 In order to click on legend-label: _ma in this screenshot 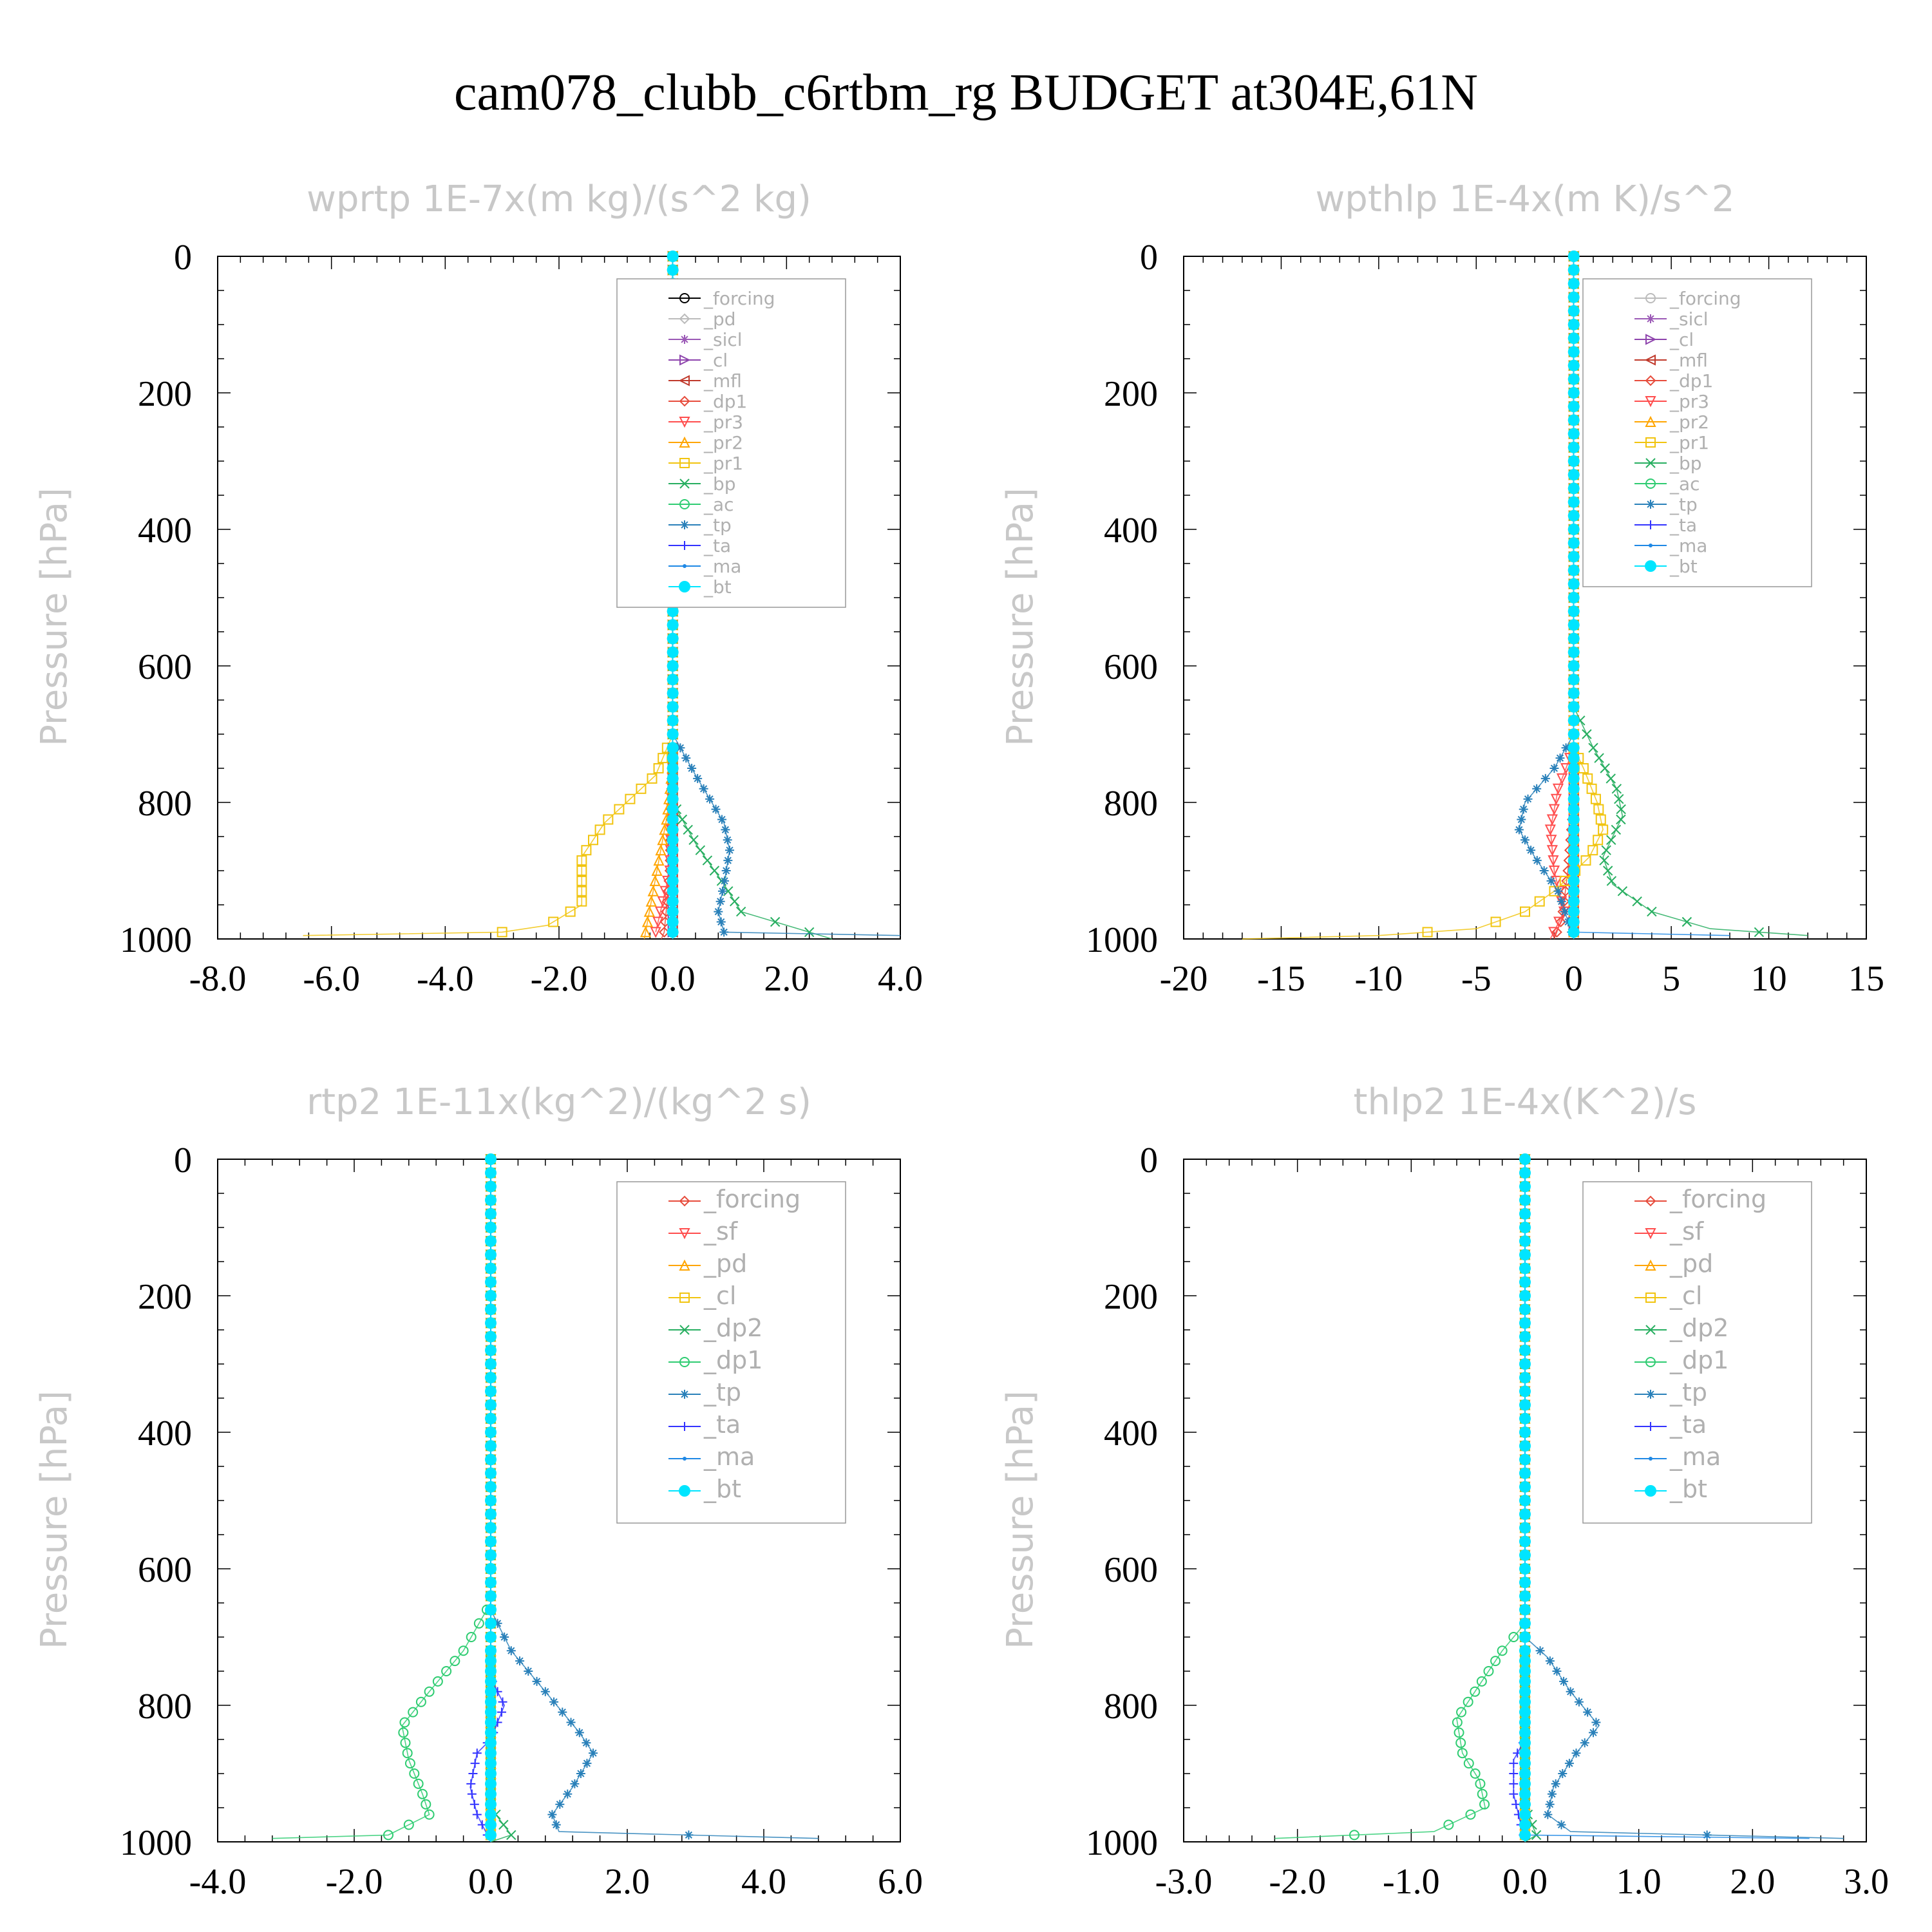, I will do `click(1695, 1457)`.